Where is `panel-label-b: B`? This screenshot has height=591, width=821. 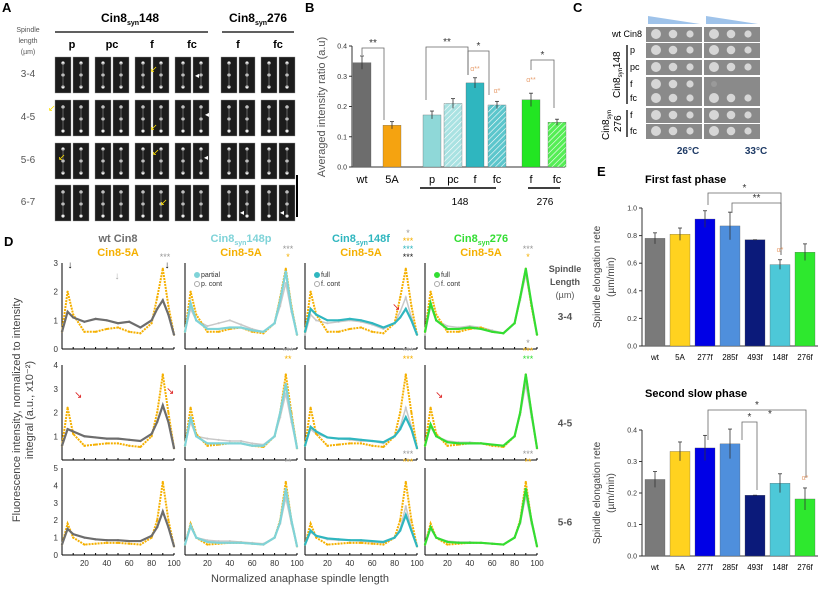 panel-label-b: B is located at coordinates (309, 7).